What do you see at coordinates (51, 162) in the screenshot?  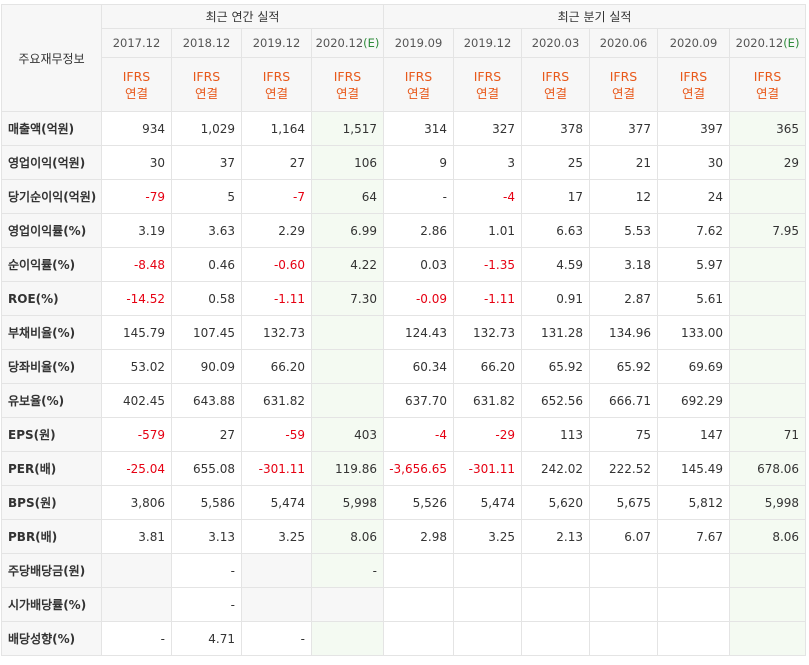 I see `row-label: 영업이익(억원)` at bounding box center [51, 162].